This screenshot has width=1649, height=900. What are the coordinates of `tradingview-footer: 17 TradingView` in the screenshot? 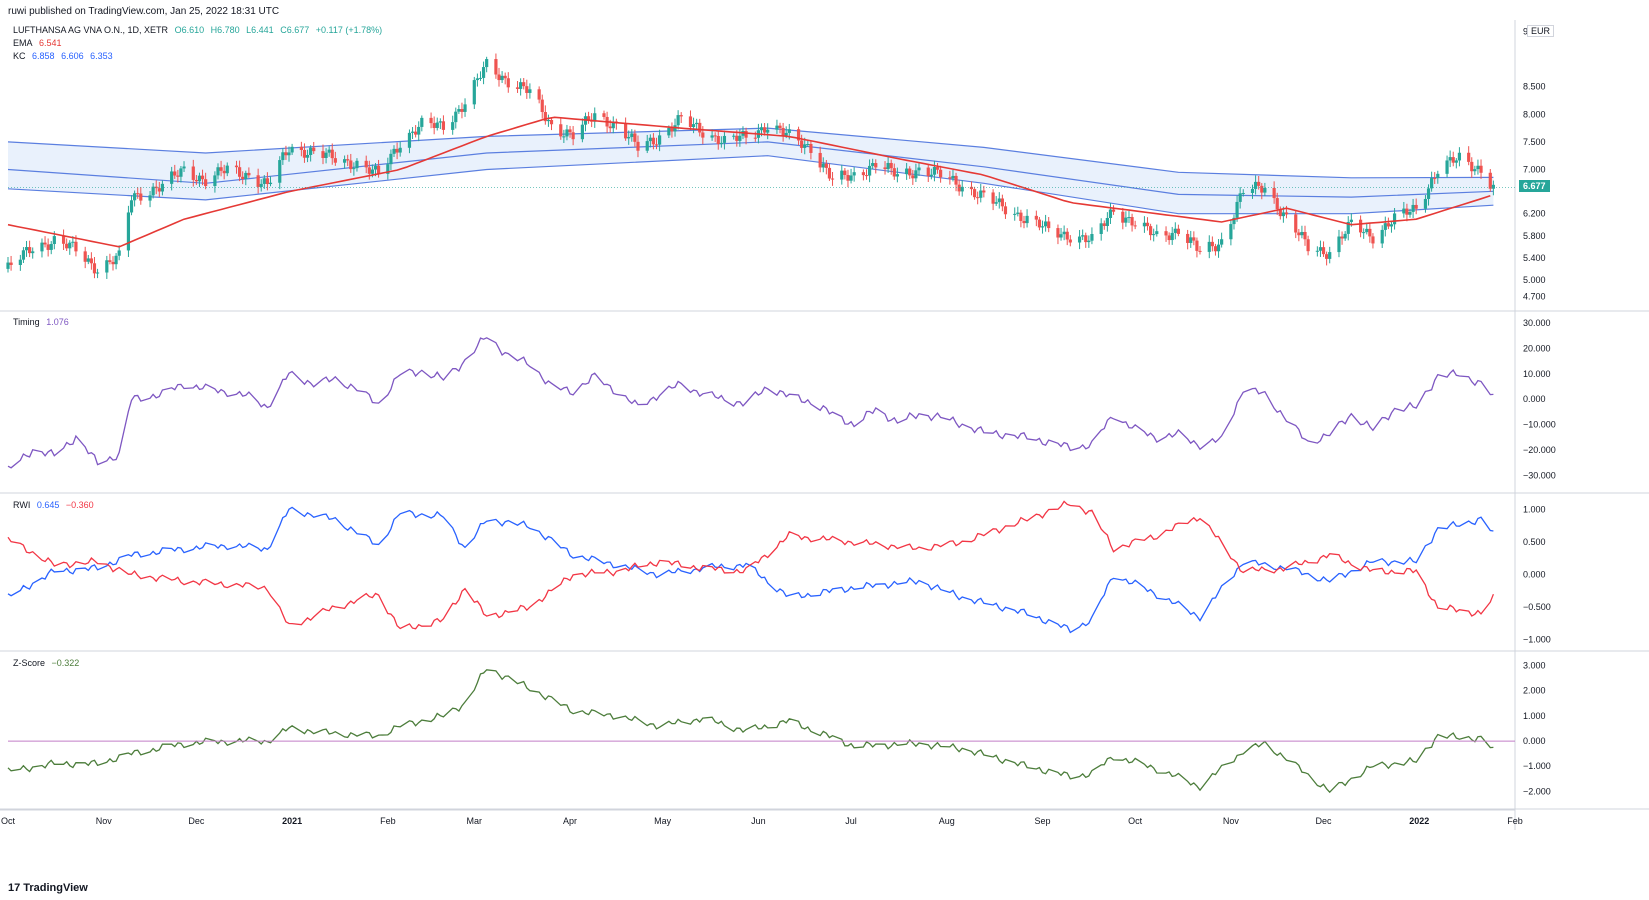 It's located at (48, 888).